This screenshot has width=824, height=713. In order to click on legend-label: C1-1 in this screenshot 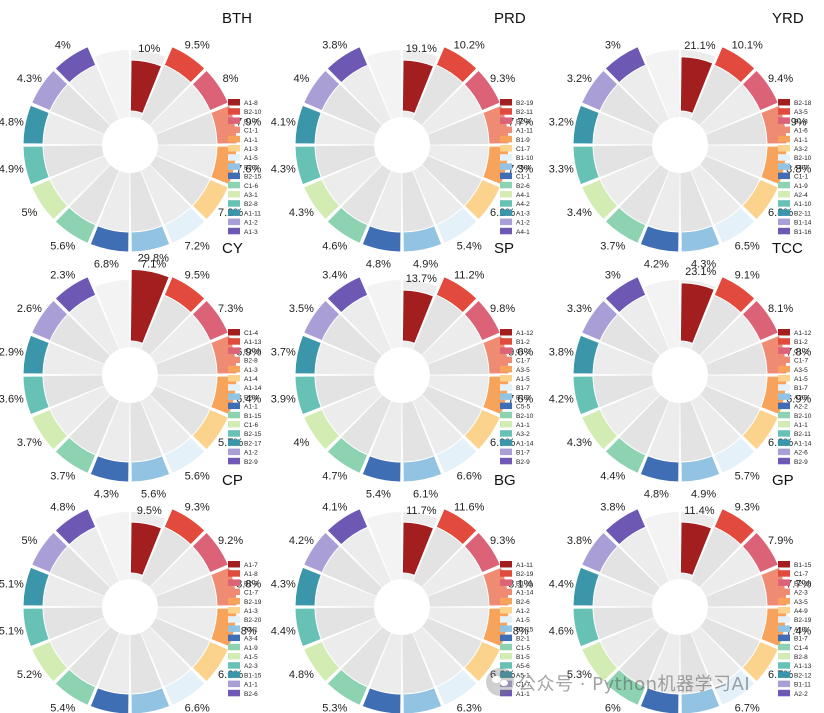, I will do `click(523, 177)`.